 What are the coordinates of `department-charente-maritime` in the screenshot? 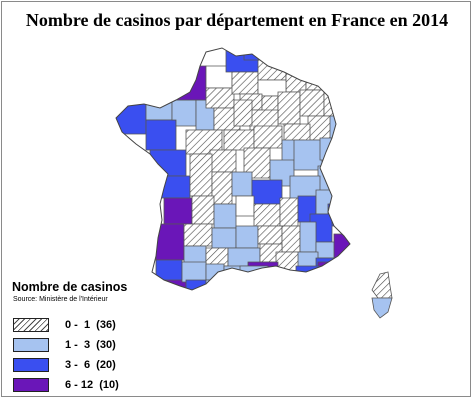 It's located at (178, 211).